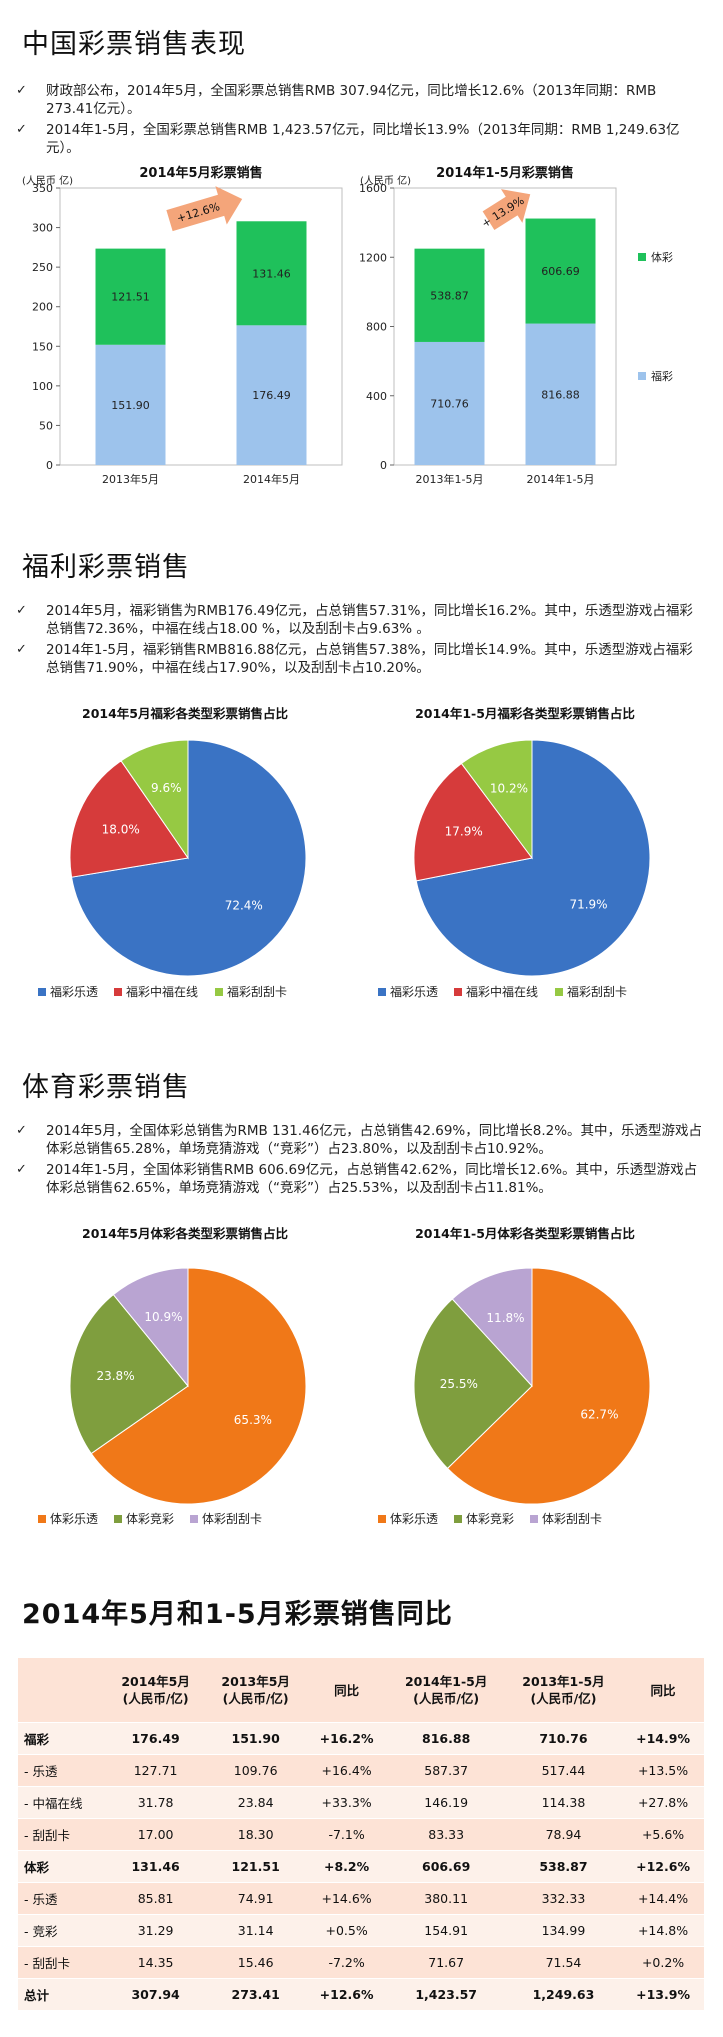 This screenshot has width=723, height=2037. I want to click on legend-label: 体彩乐透, so click(74, 1519).